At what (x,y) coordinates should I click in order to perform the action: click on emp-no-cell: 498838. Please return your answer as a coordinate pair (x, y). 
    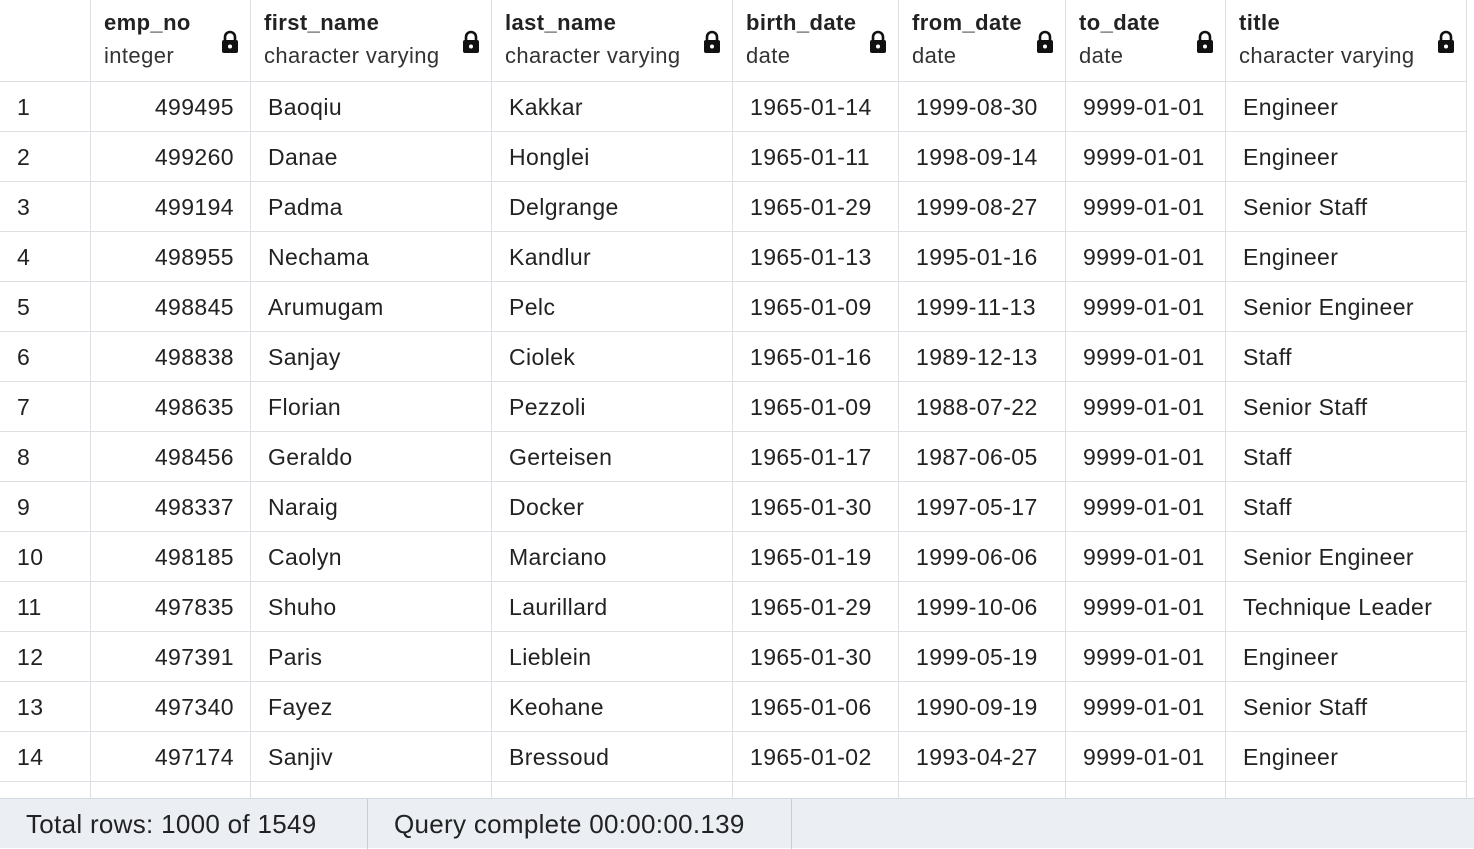
    Looking at the image, I should click on (171, 357).